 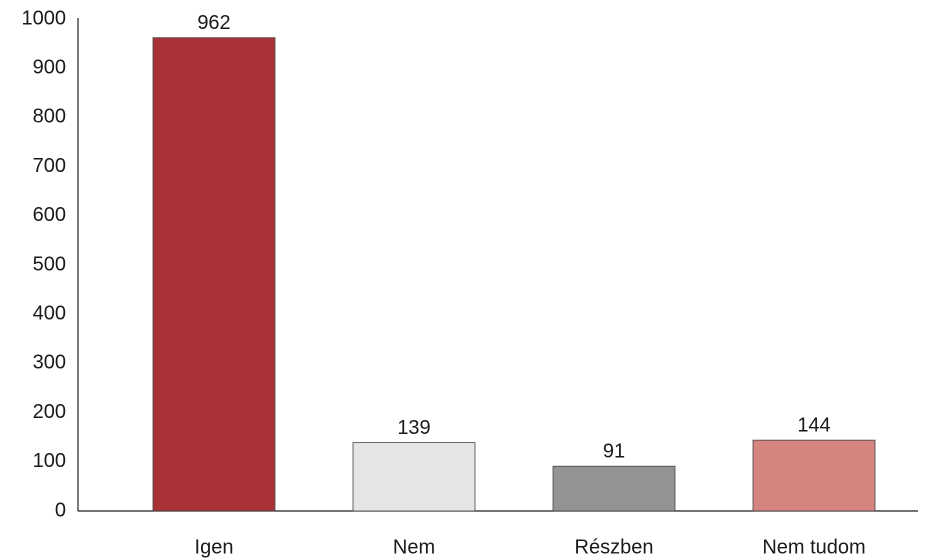 What do you see at coordinates (414, 547) in the screenshot?
I see `x-tick-label: Nem` at bounding box center [414, 547].